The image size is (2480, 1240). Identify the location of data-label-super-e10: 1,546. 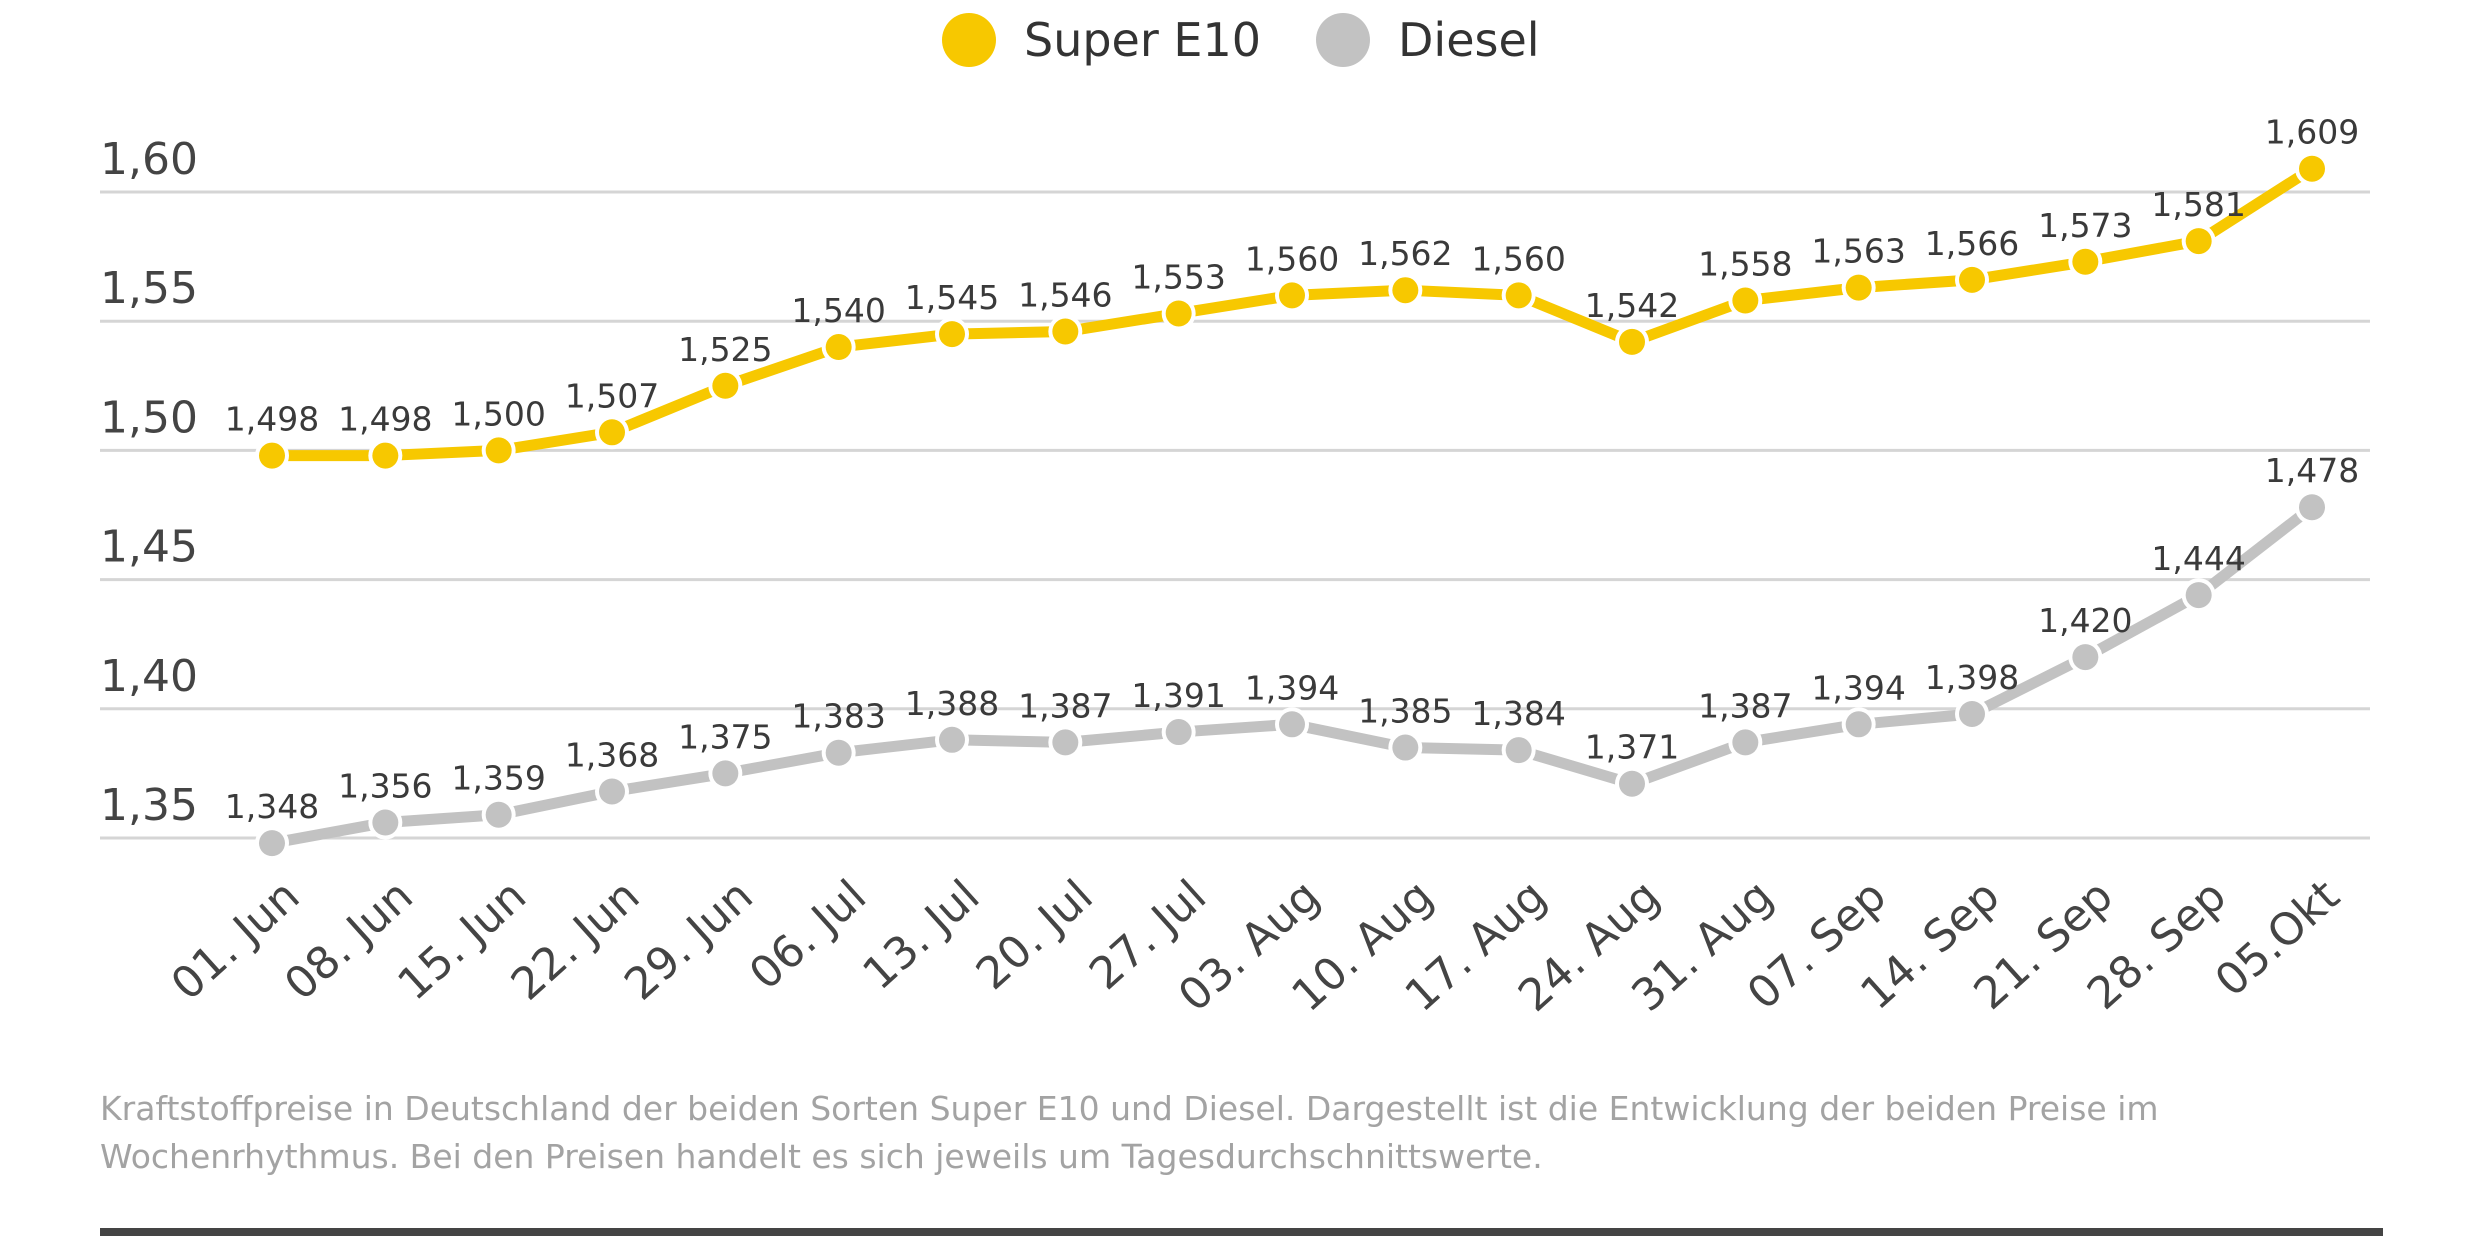
(1065, 295).